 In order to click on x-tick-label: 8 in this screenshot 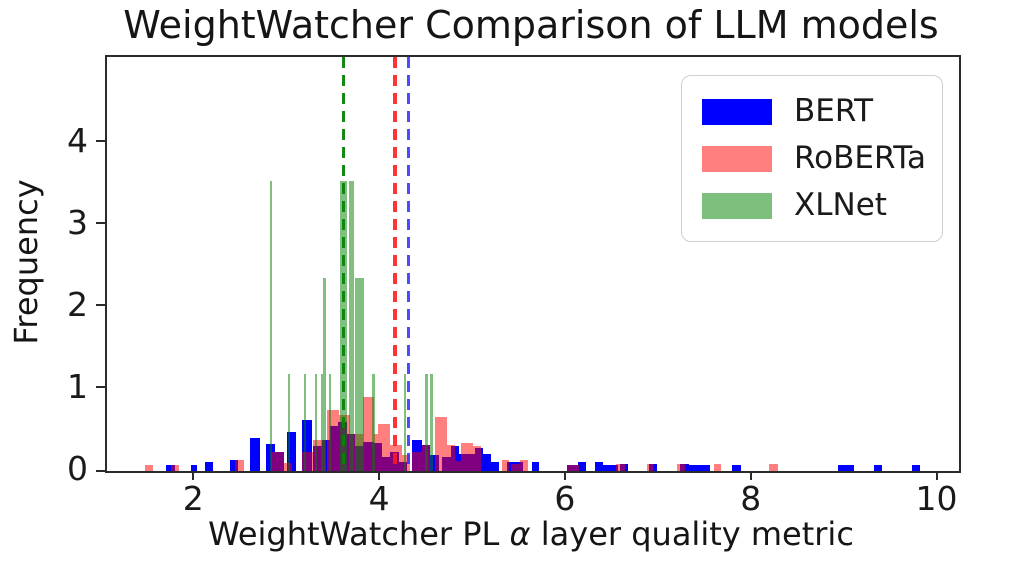, I will do `click(751, 498)`.